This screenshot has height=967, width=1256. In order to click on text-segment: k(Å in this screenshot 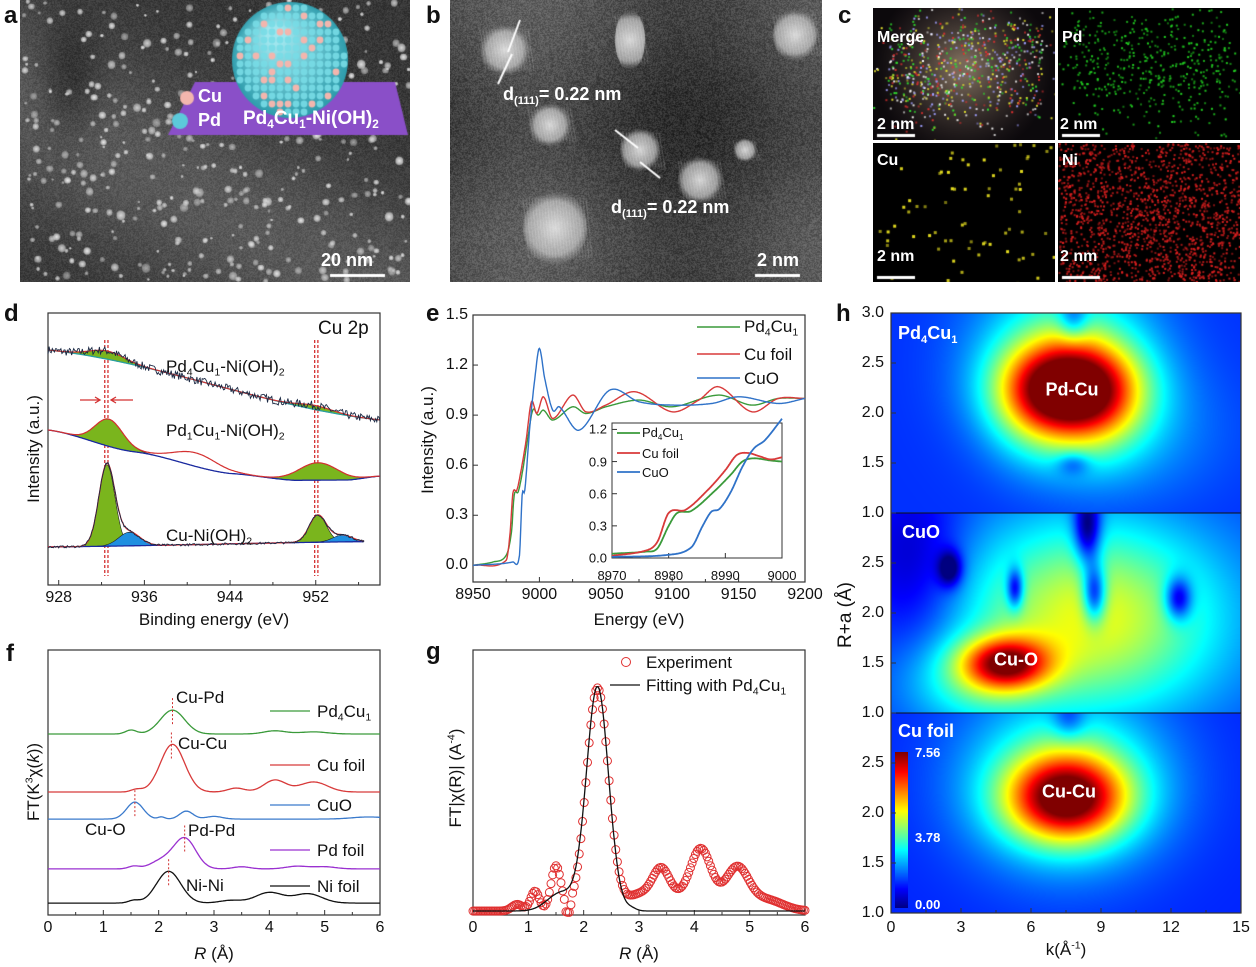, I will do `click(1058, 949)`.